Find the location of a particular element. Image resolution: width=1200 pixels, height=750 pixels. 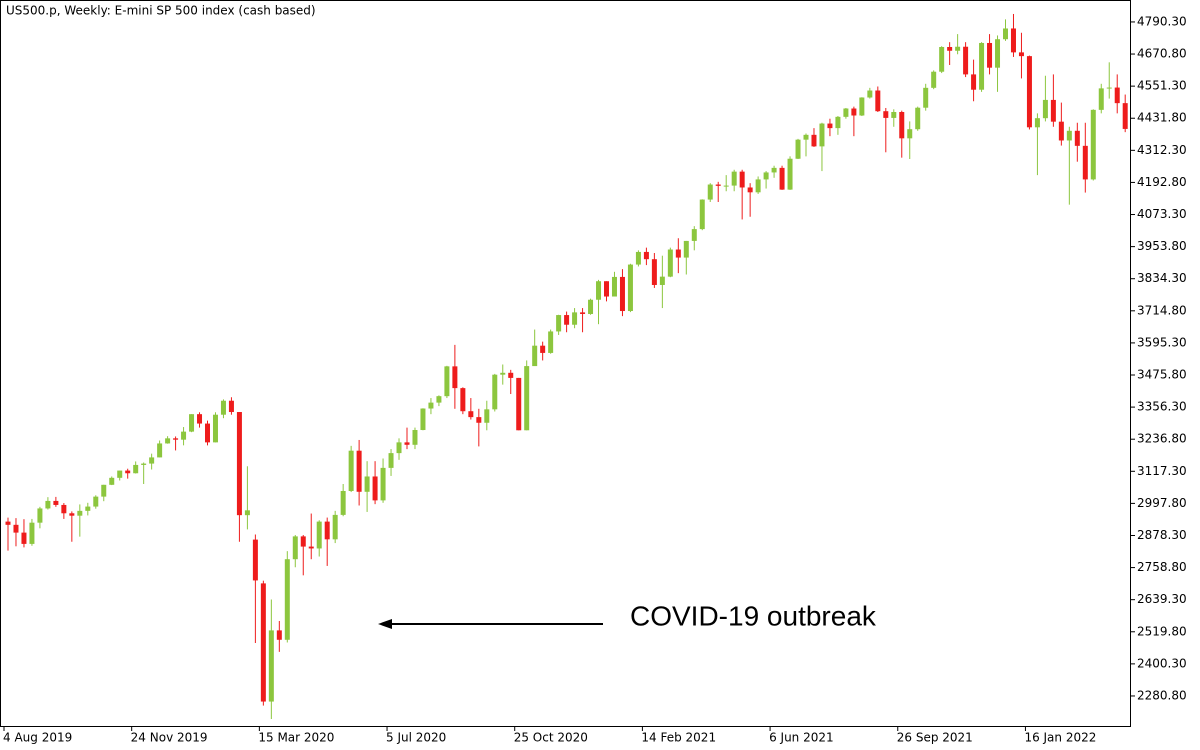

x-tick-label: 16 Jan 2022 is located at coordinates (1060, 738).